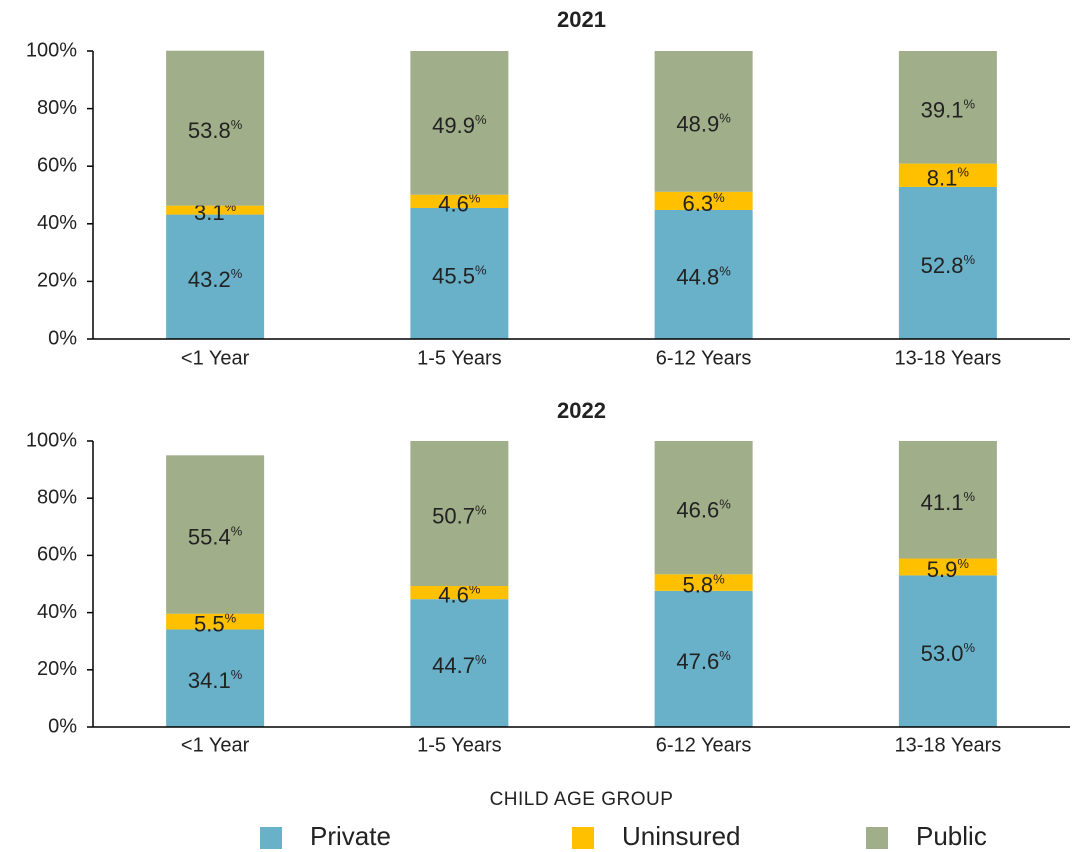  Describe the element at coordinates (951, 836) in the screenshot. I see `legend-label: Public` at that location.